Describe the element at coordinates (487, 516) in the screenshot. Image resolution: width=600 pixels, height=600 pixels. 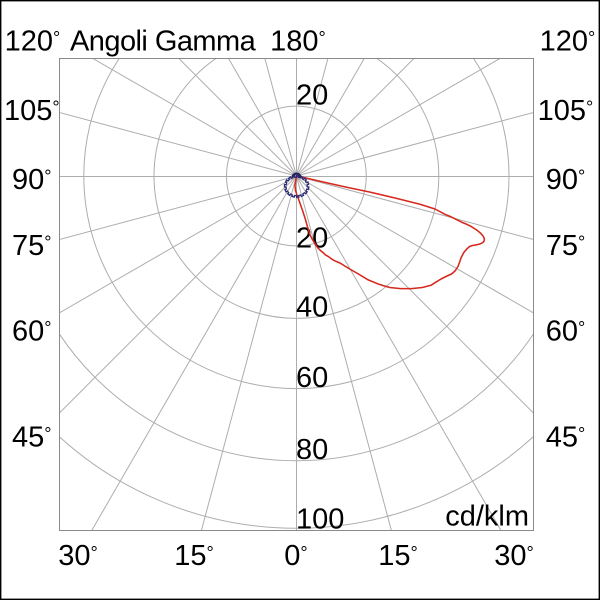
I see `svg-text: cd/klm` at that location.